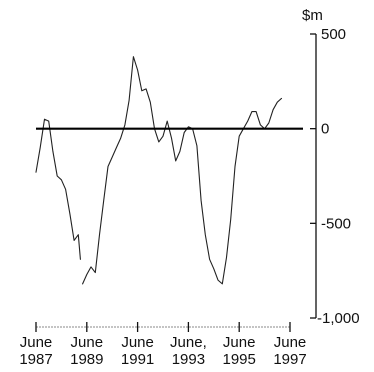  What do you see at coordinates (188, 359) in the screenshot?
I see `x-tick-label-year: 1993` at bounding box center [188, 359].